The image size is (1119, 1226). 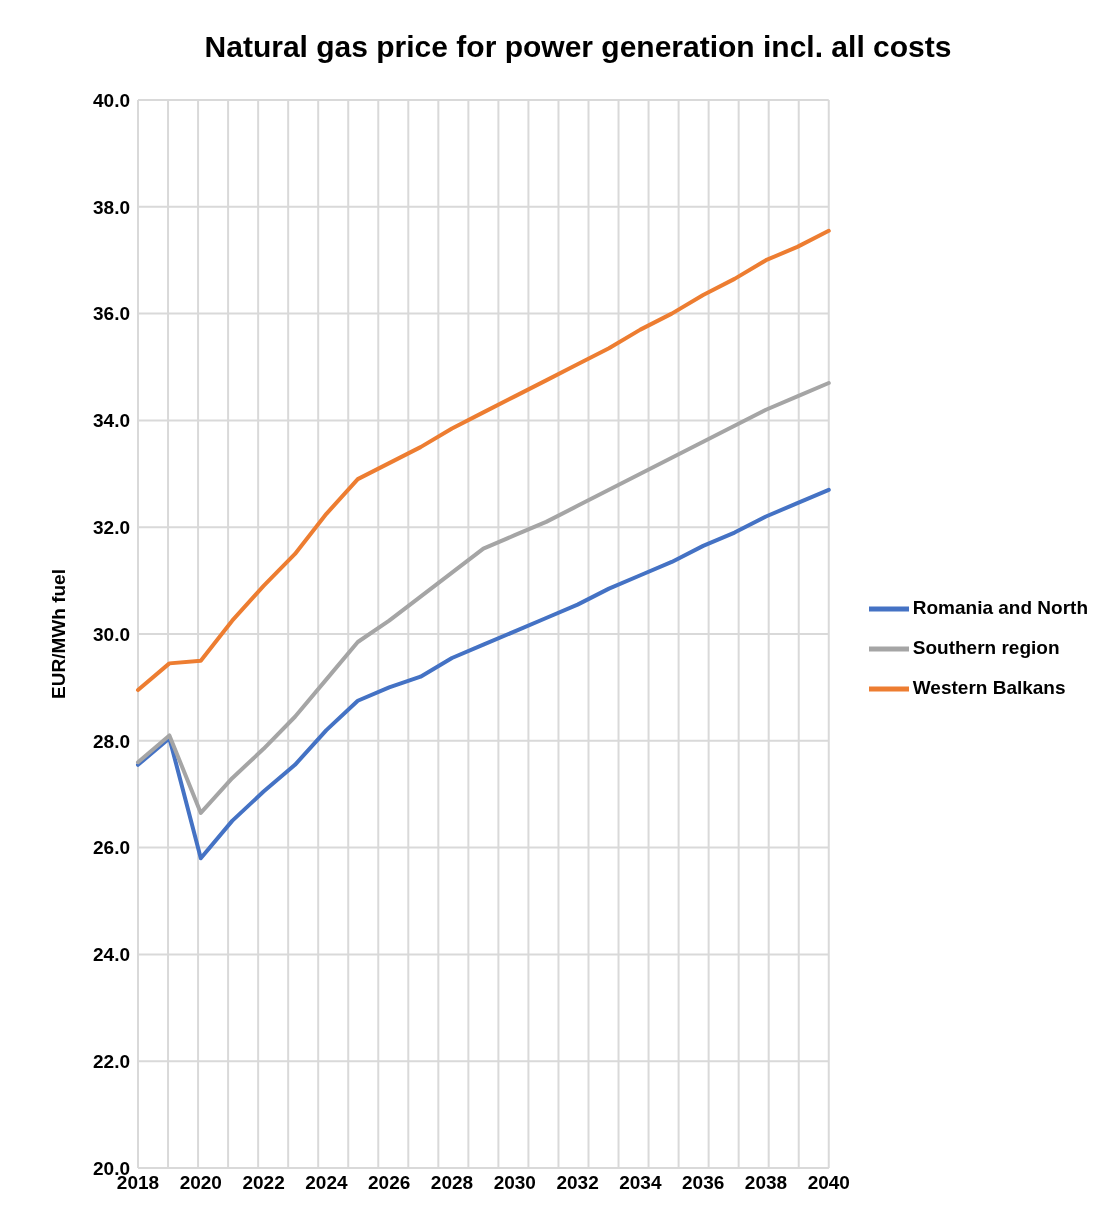 What do you see at coordinates (703, 1183) in the screenshot?
I see `x-tick-label: 2036` at bounding box center [703, 1183].